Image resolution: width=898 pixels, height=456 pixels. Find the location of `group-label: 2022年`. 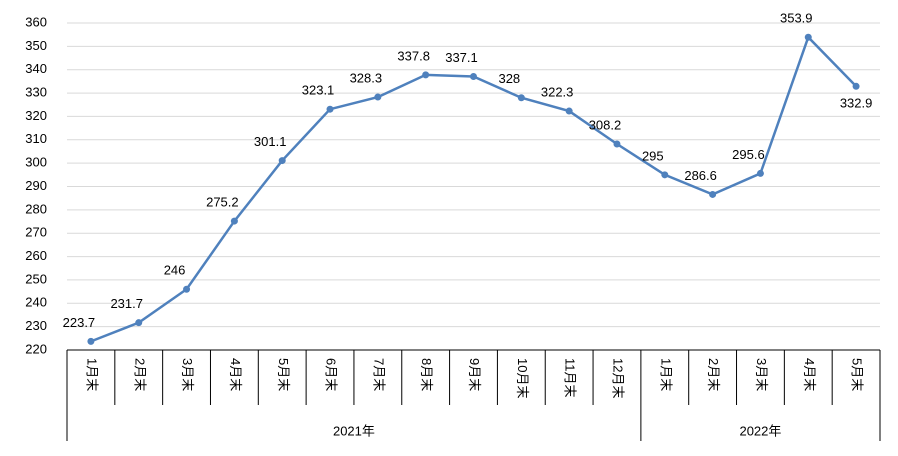

group-label: 2022年 is located at coordinates (760, 430).